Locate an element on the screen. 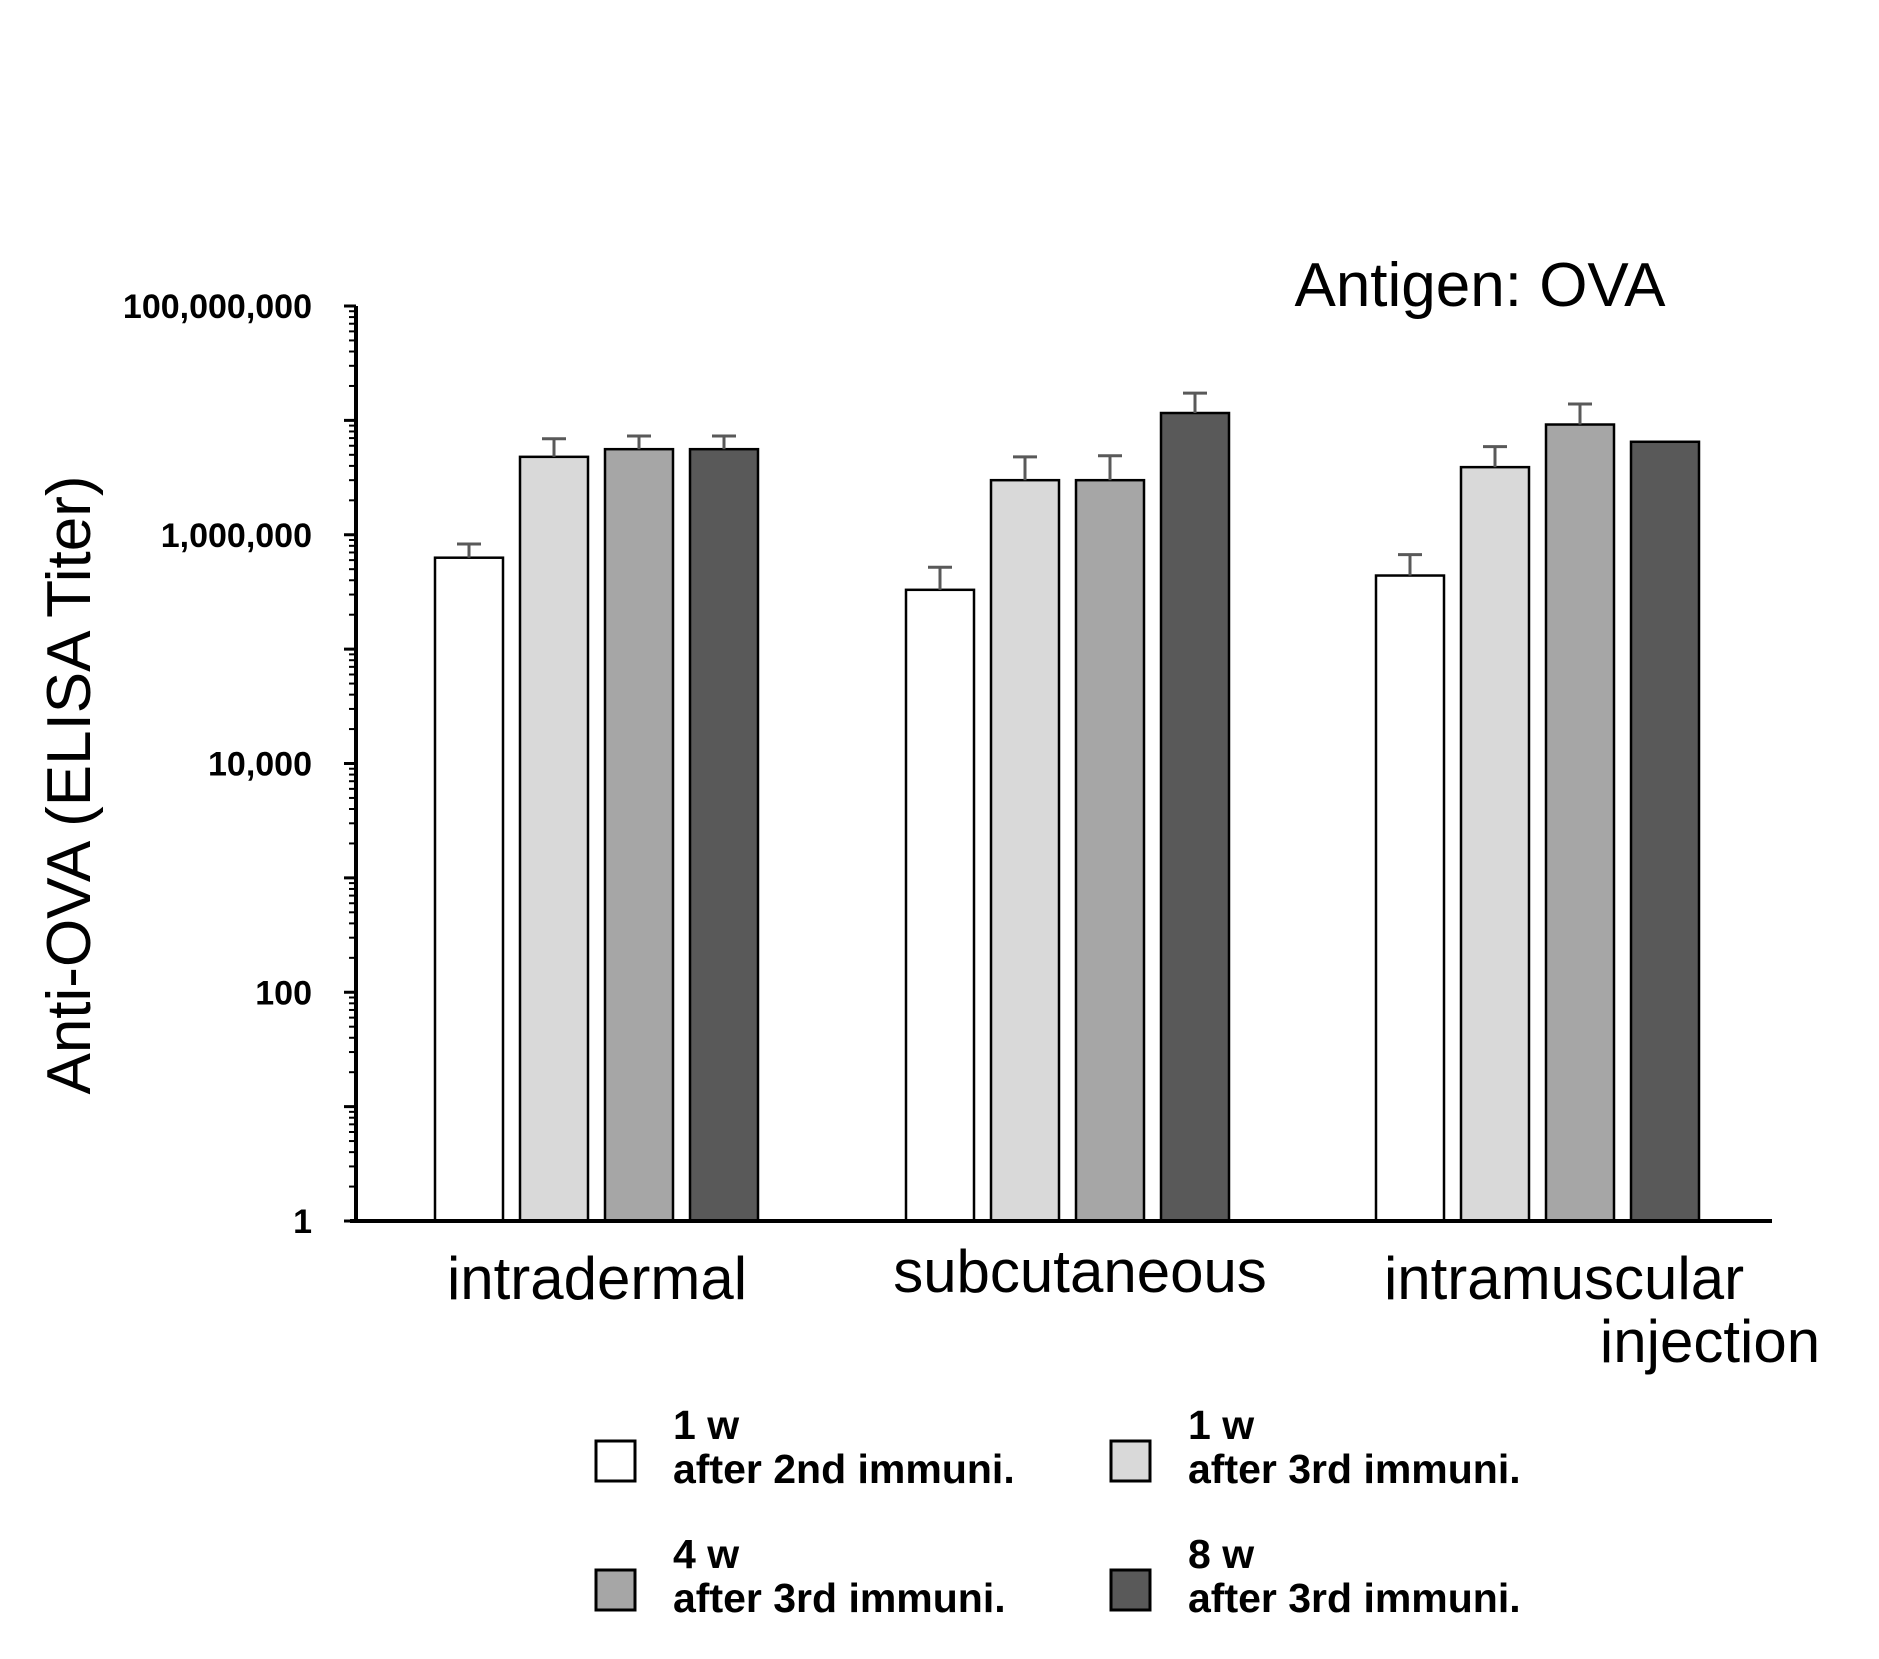 Image resolution: width=1879 pixels, height=1659 pixels. category-label: intramuscular is located at coordinates (1564, 1278).